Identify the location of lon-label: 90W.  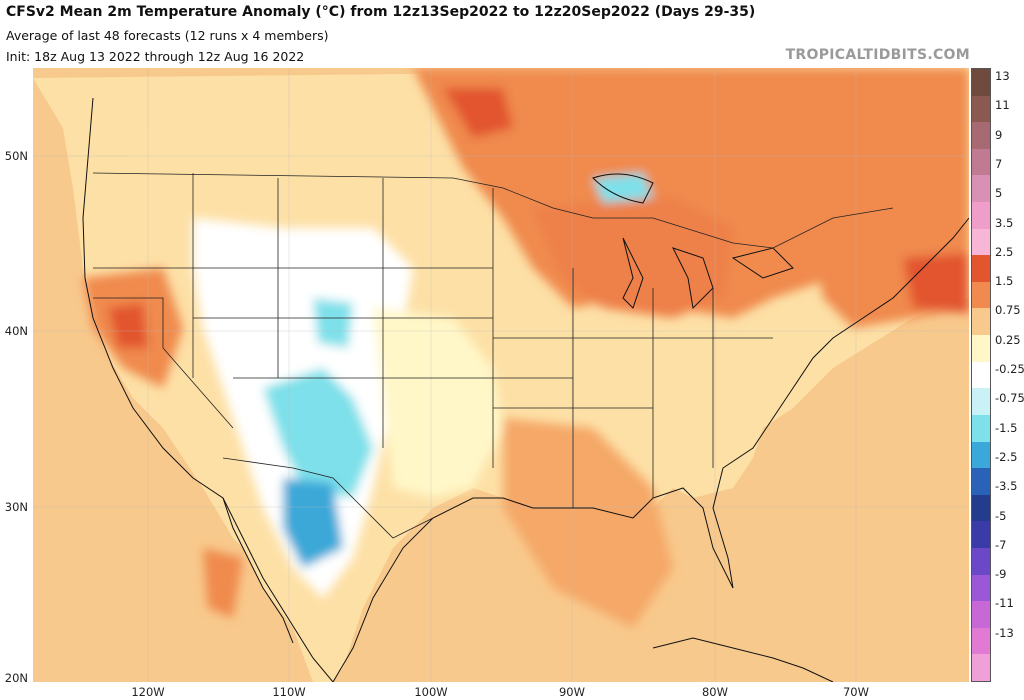
(572, 692).